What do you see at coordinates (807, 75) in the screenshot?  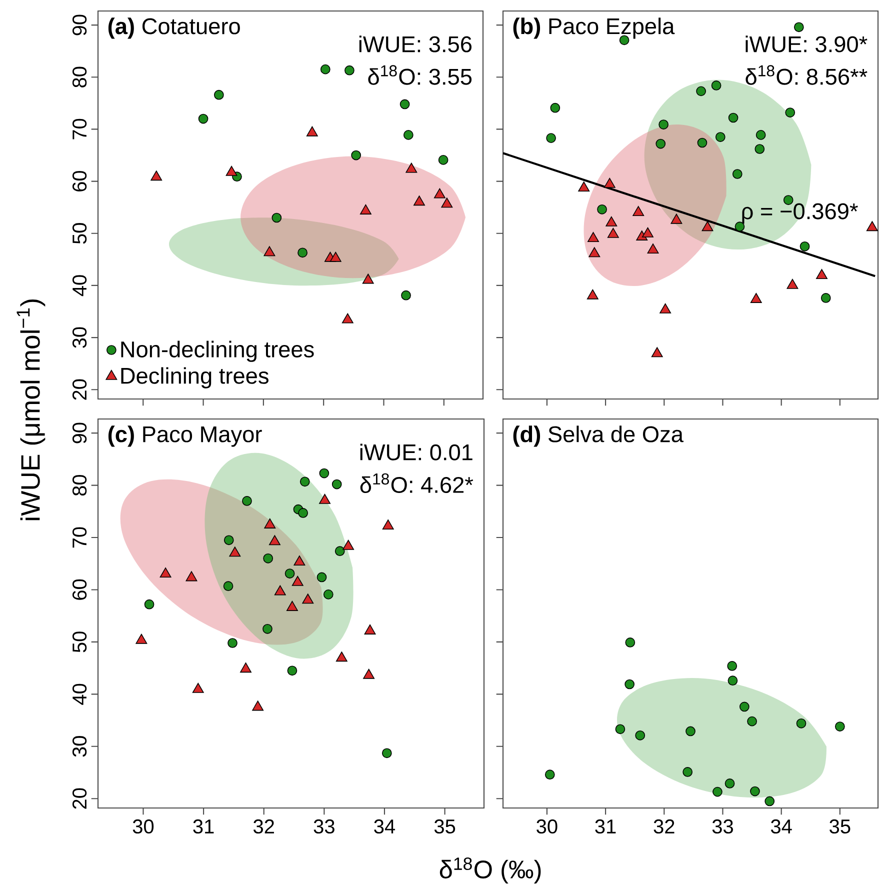 I see `annotation: δ$^{18}$O: 8.56**` at bounding box center [807, 75].